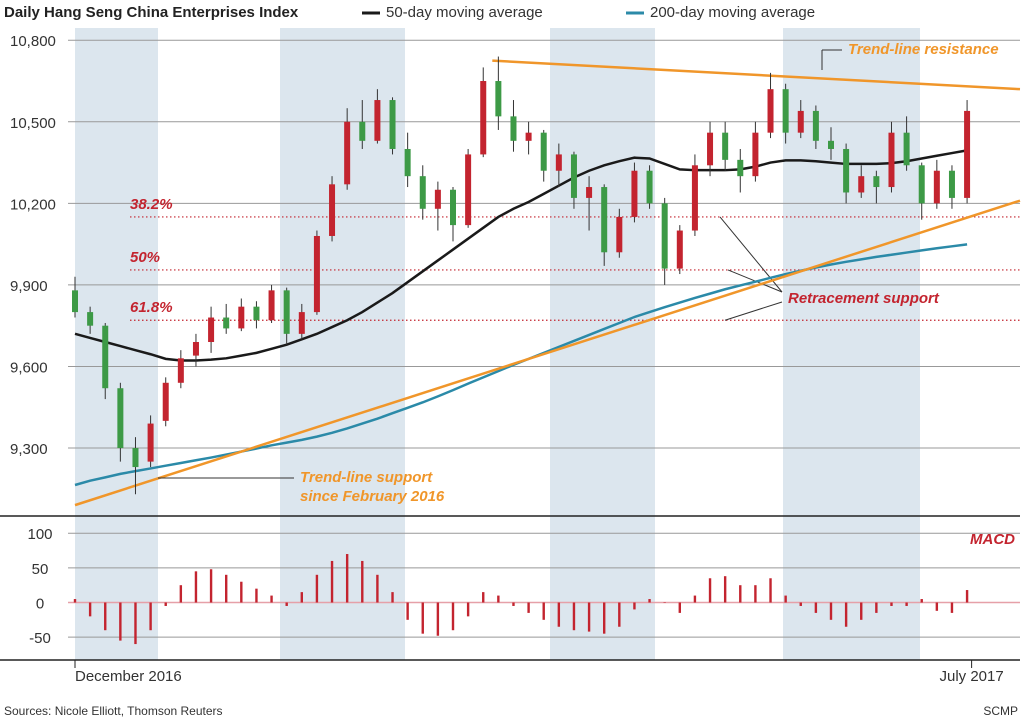  Describe the element at coordinates (366, 477) in the screenshot. I see `trend-line-label: Trend-line support` at that location.